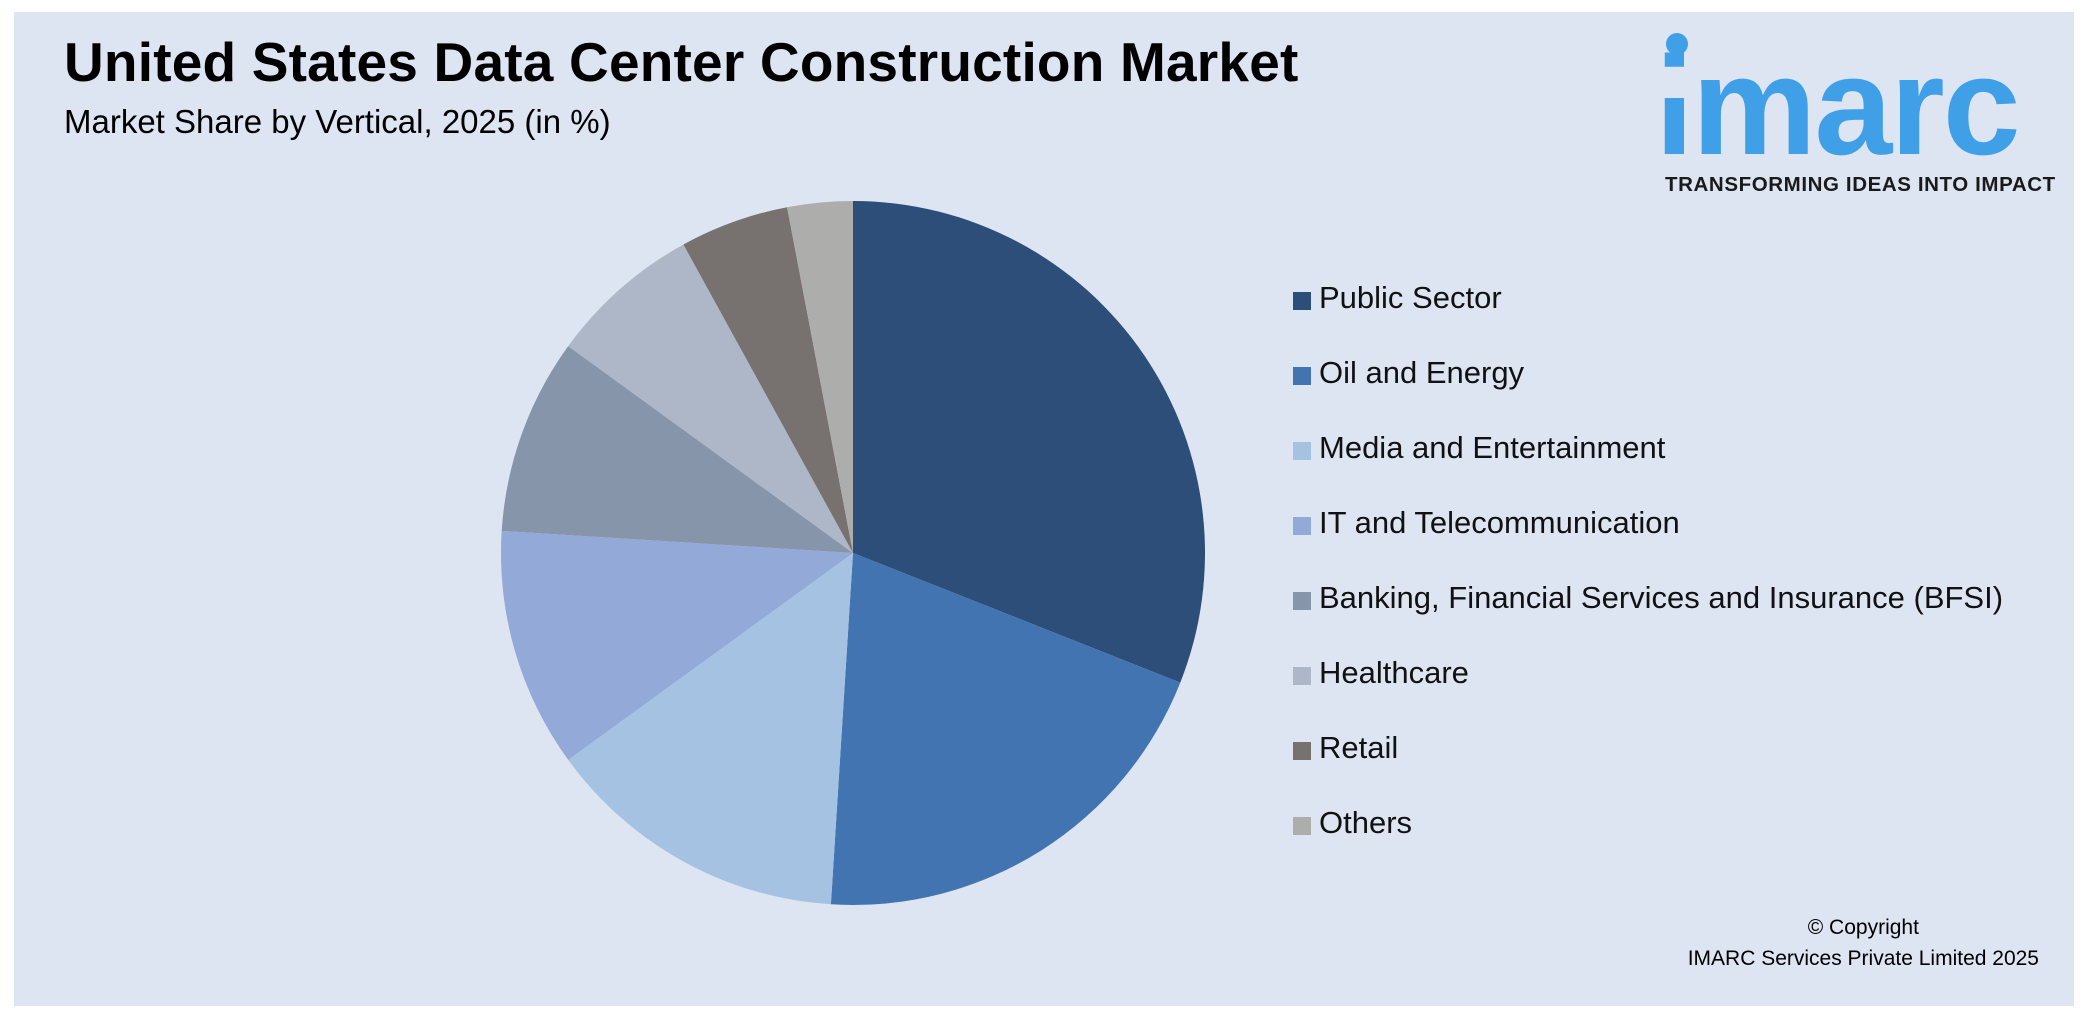  What do you see at coordinates (1648, 690) in the screenshot?
I see `legend-item: Healthcare` at bounding box center [1648, 690].